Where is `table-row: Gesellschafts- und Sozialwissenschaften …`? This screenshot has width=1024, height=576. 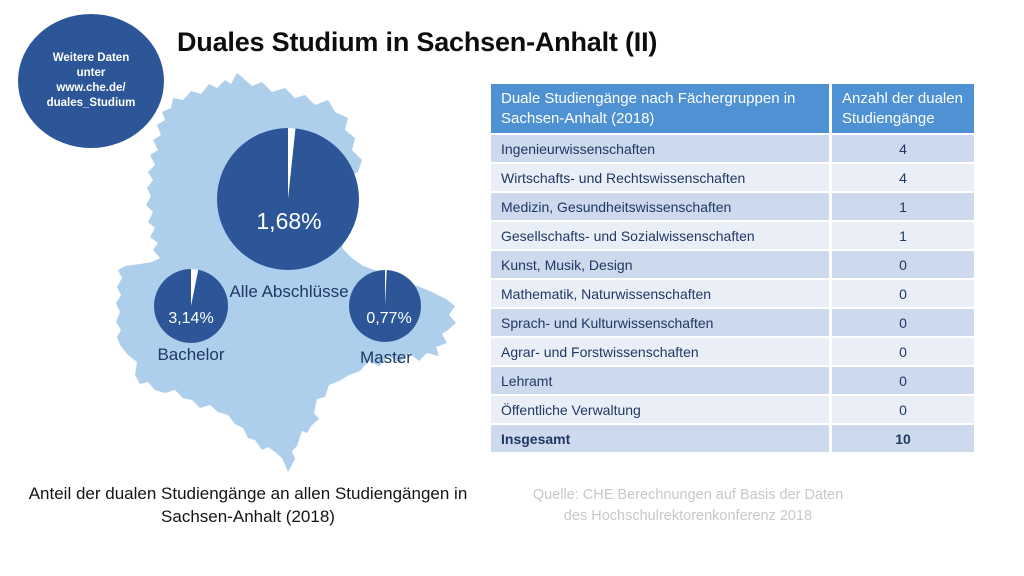
table-row: Gesellschafts- und Sozialwissenschaften … is located at coordinates (732, 235).